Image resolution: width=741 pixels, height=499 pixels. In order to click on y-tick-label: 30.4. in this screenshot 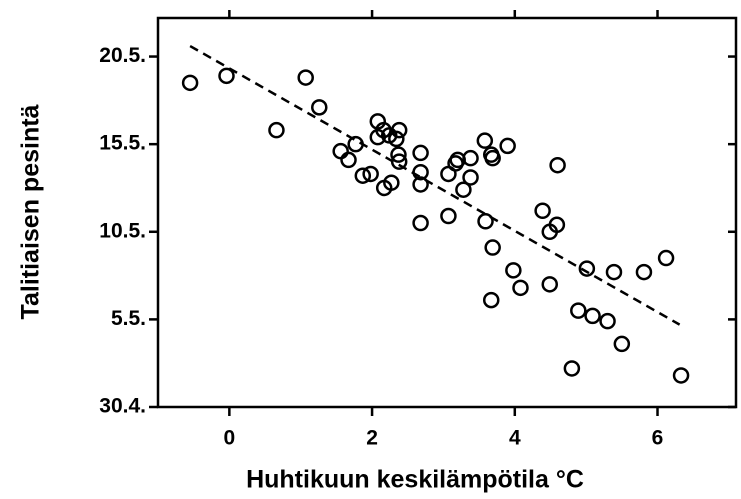, I will do `click(122, 406)`.